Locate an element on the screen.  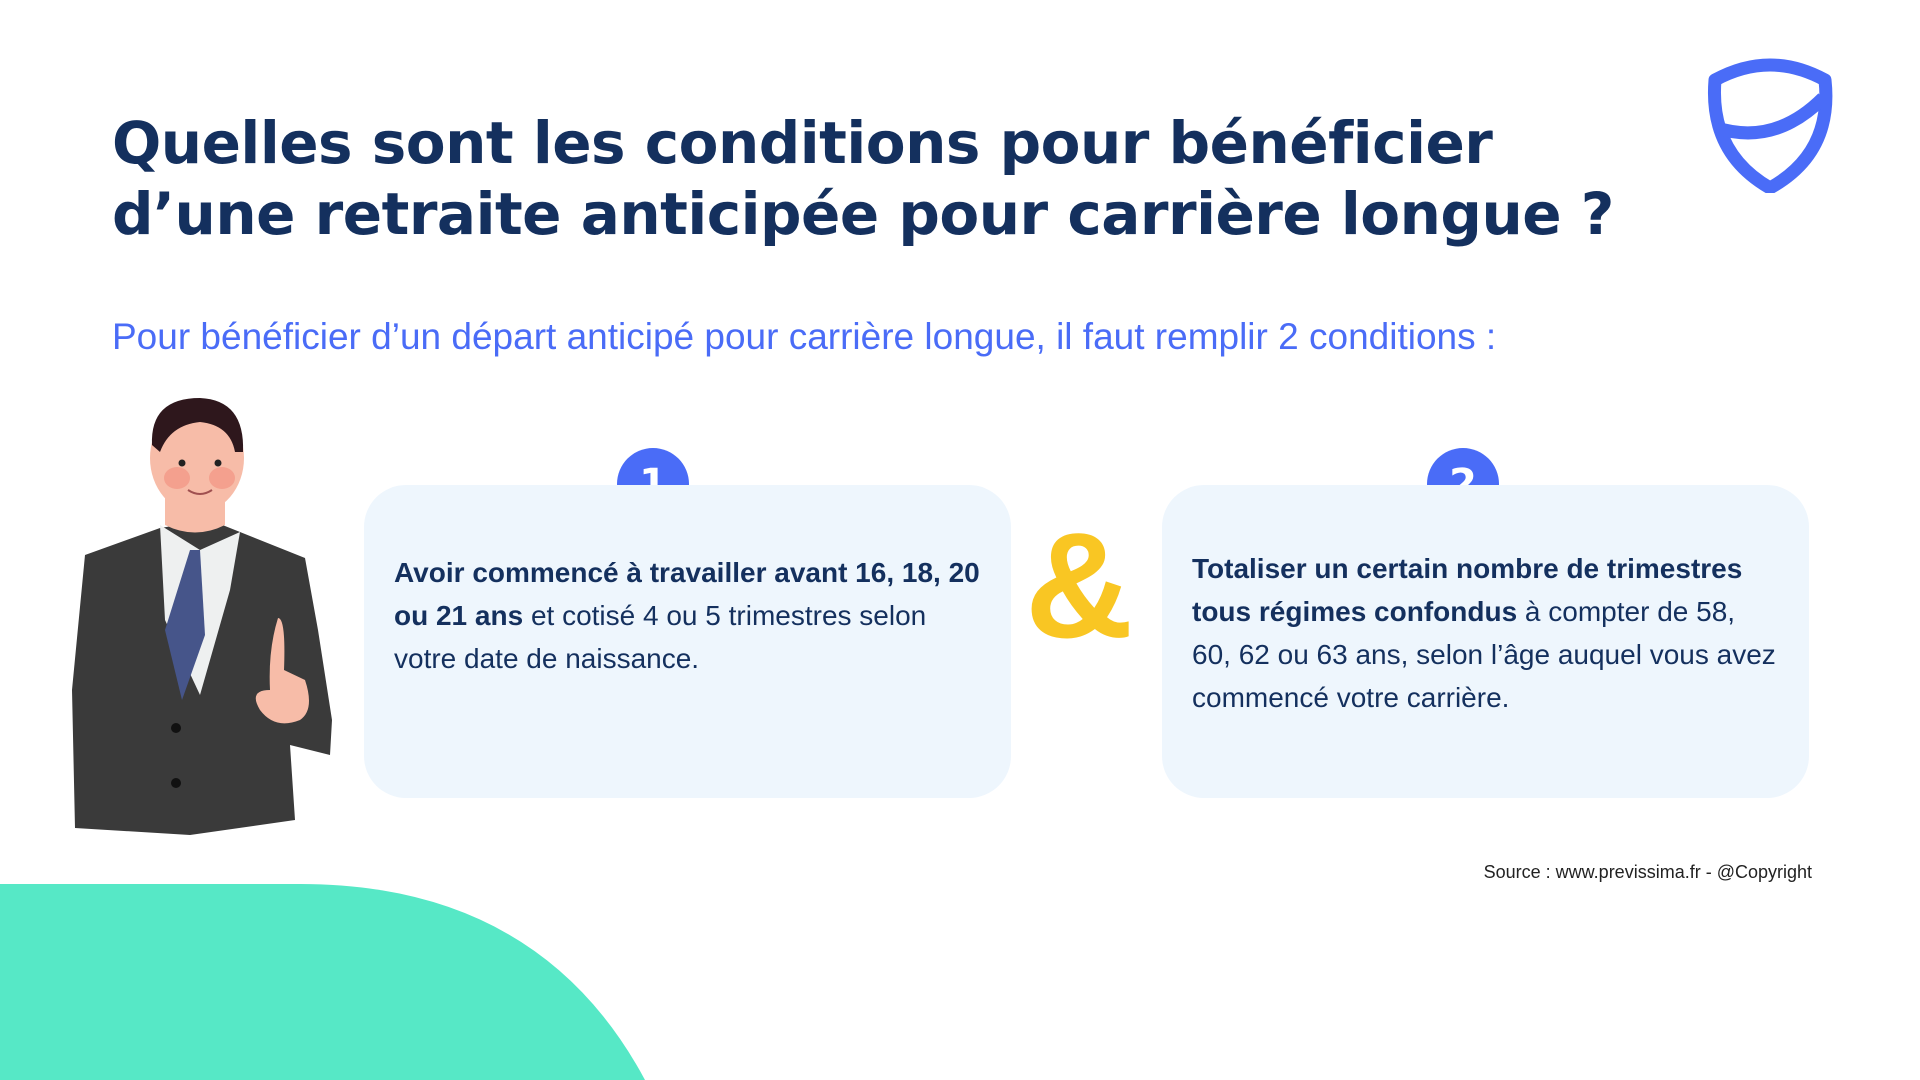
ampersand: & is located at coordinates (1079, 585).